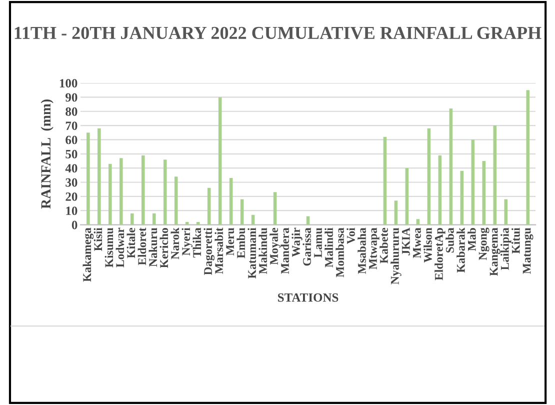 This screenshot has width=555, height=405. What do you see at coordinates (72, 126) in the screenshot?
I see `y-tick-label: 70` at bounding box center [72, 126].